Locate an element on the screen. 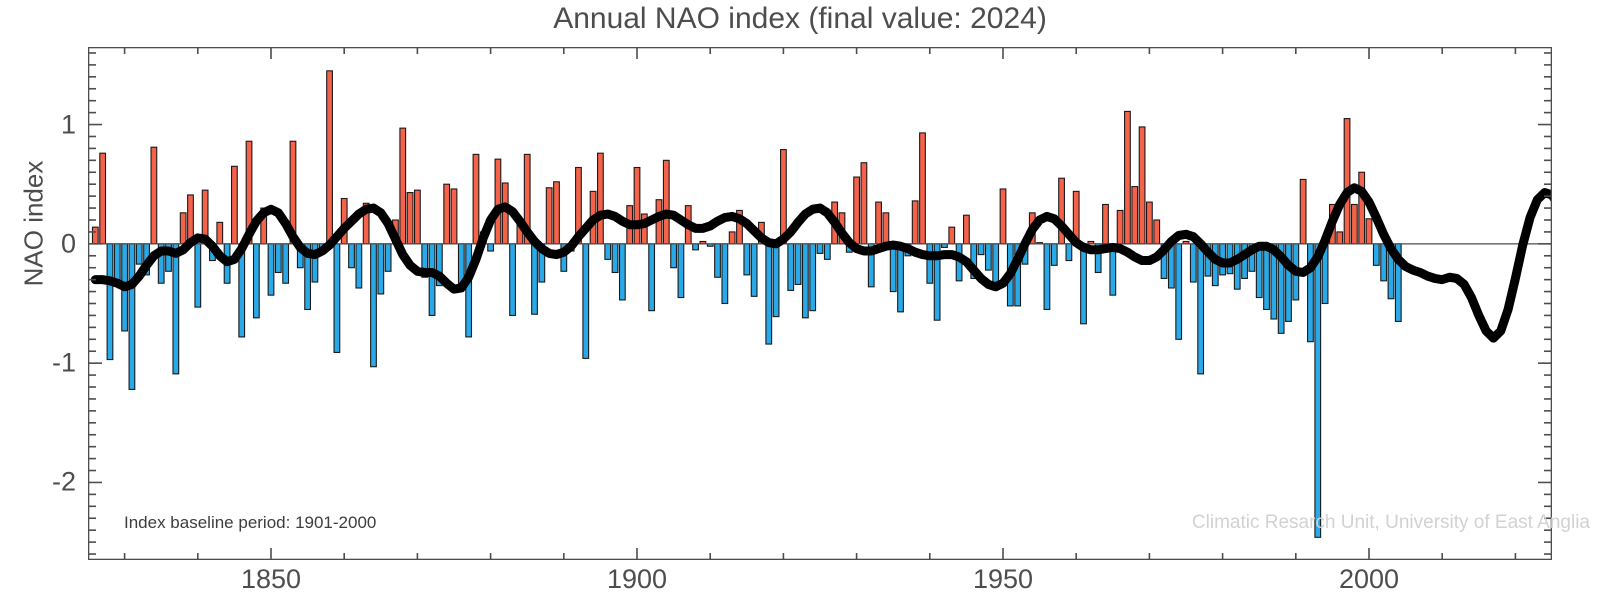 Image resolution: width=1600 pixels, height=607 pixels. bar-1925 is located at coordinates (820, 248).